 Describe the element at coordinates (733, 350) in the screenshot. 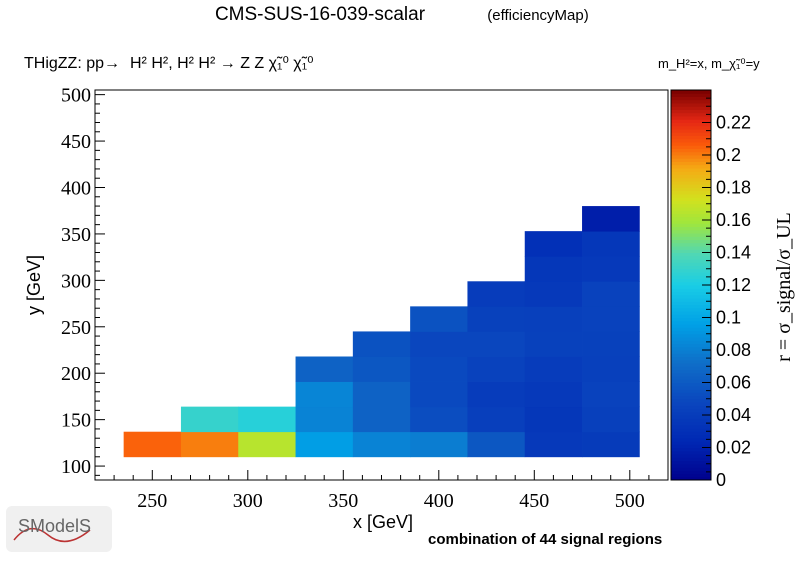

I see `z-tick-label: 0.08` at that location.